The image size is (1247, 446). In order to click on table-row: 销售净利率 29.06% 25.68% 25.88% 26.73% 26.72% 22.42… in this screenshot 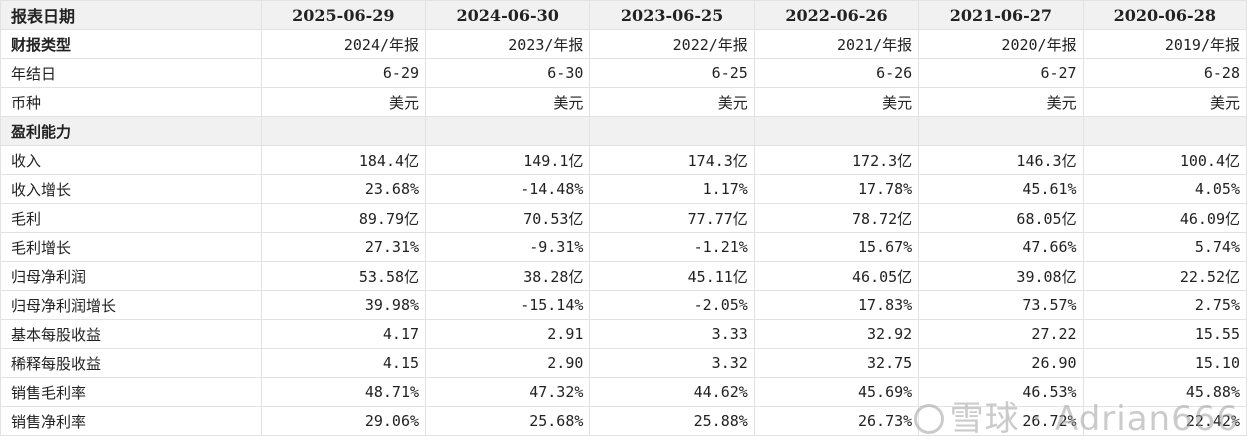, I will do `click(623, 421)`.